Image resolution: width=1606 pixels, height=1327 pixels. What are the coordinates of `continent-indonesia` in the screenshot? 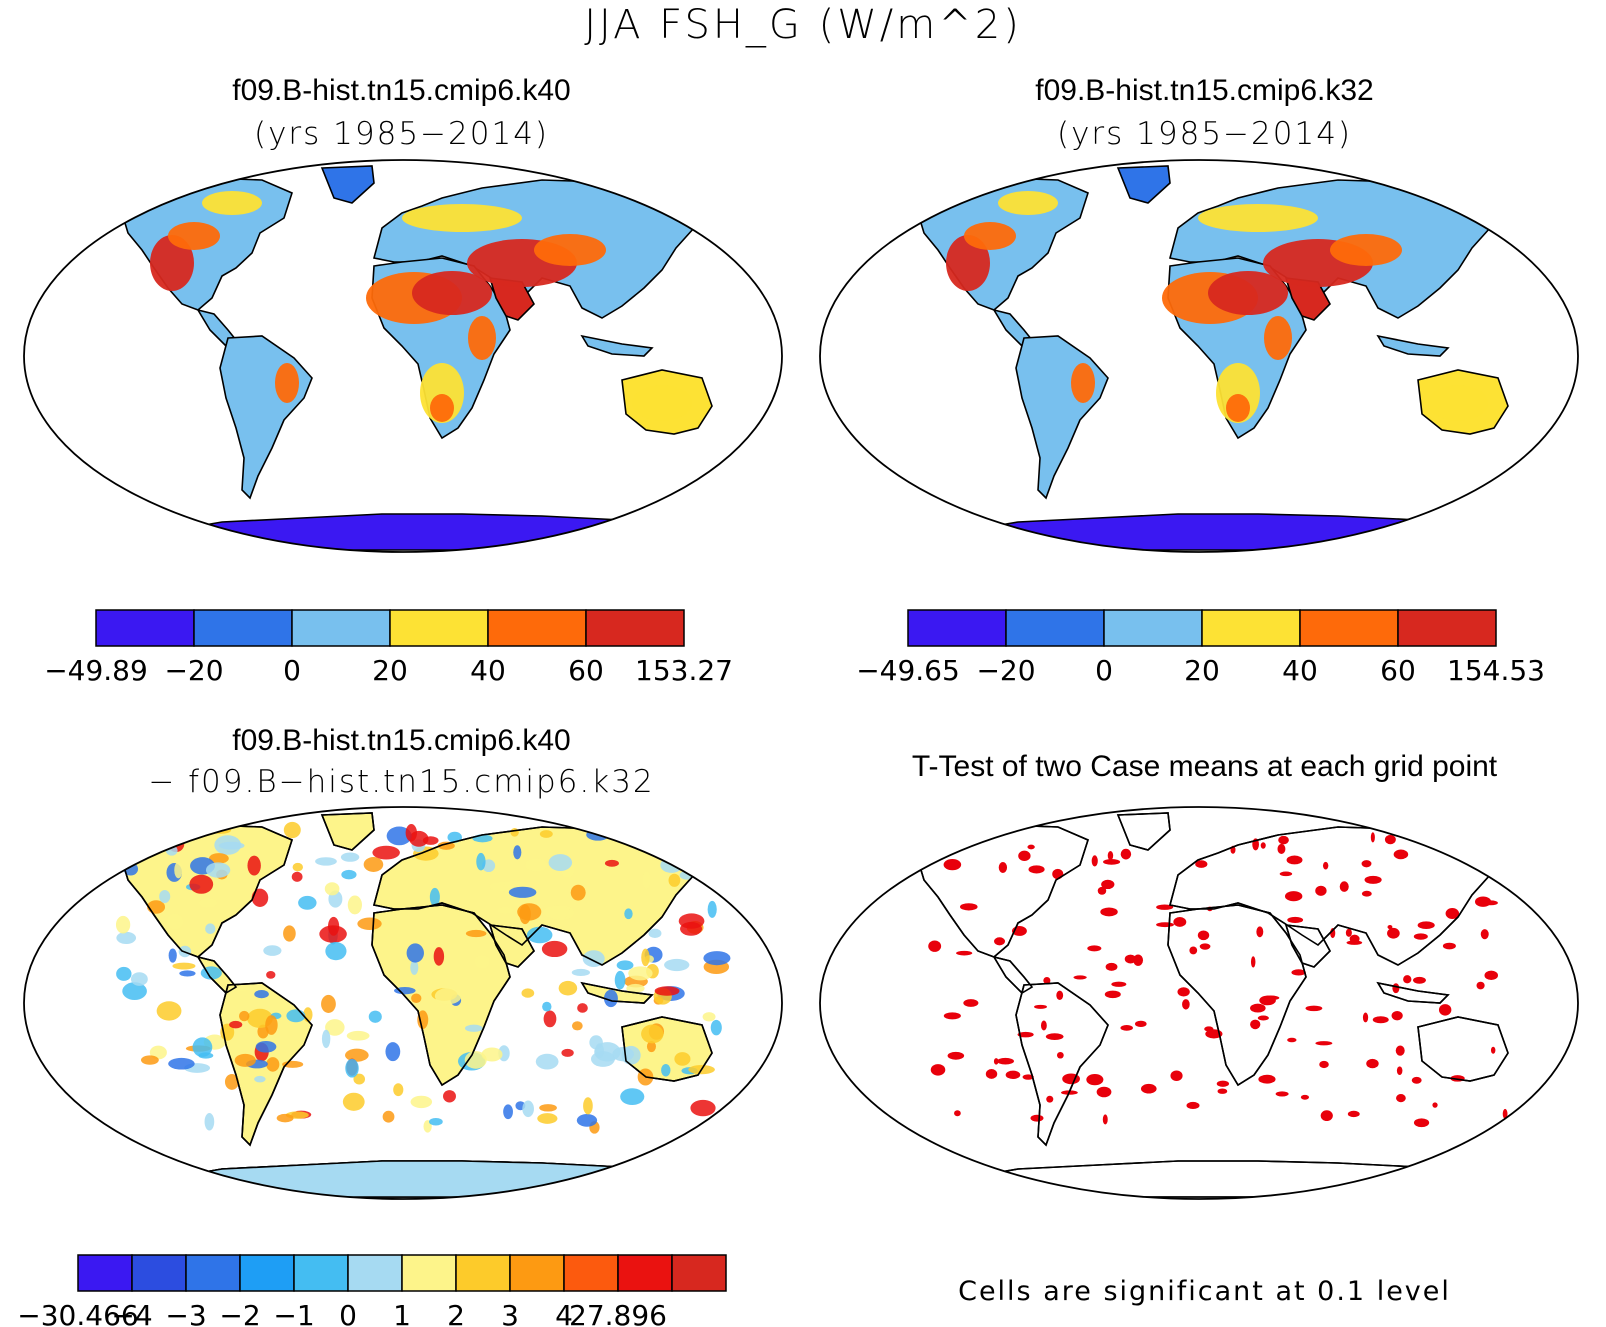 It's located at (1413, 345).